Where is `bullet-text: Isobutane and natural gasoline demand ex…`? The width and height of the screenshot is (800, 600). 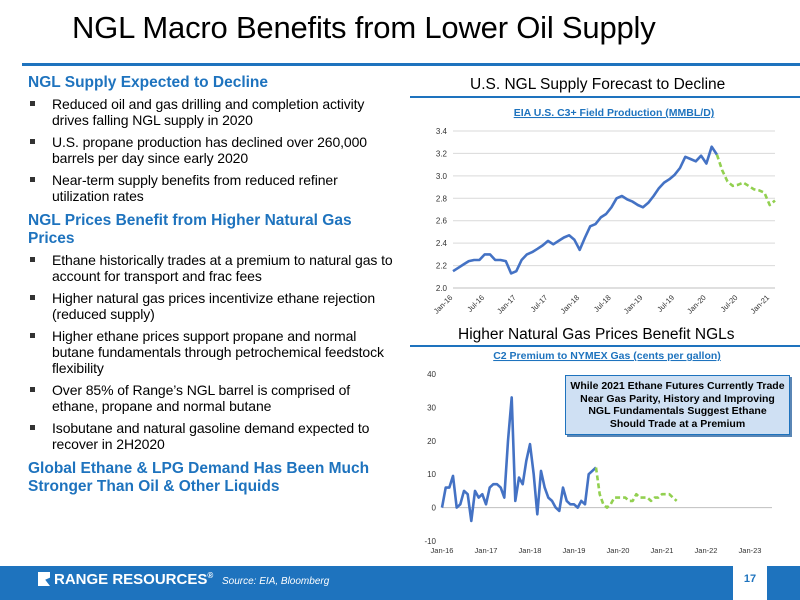 bullet-text: Isobutane and natural gasoline demand ex… is located at coordinates (211, 436).